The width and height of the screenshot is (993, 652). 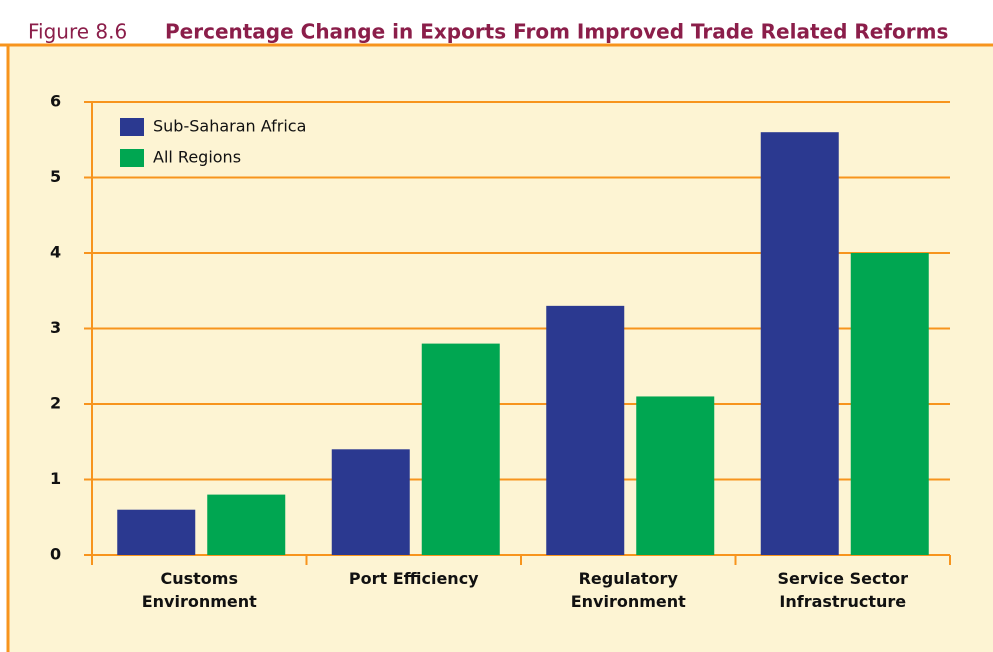 I want to click on y-tick-label: 6, so click(x=55, y=101).